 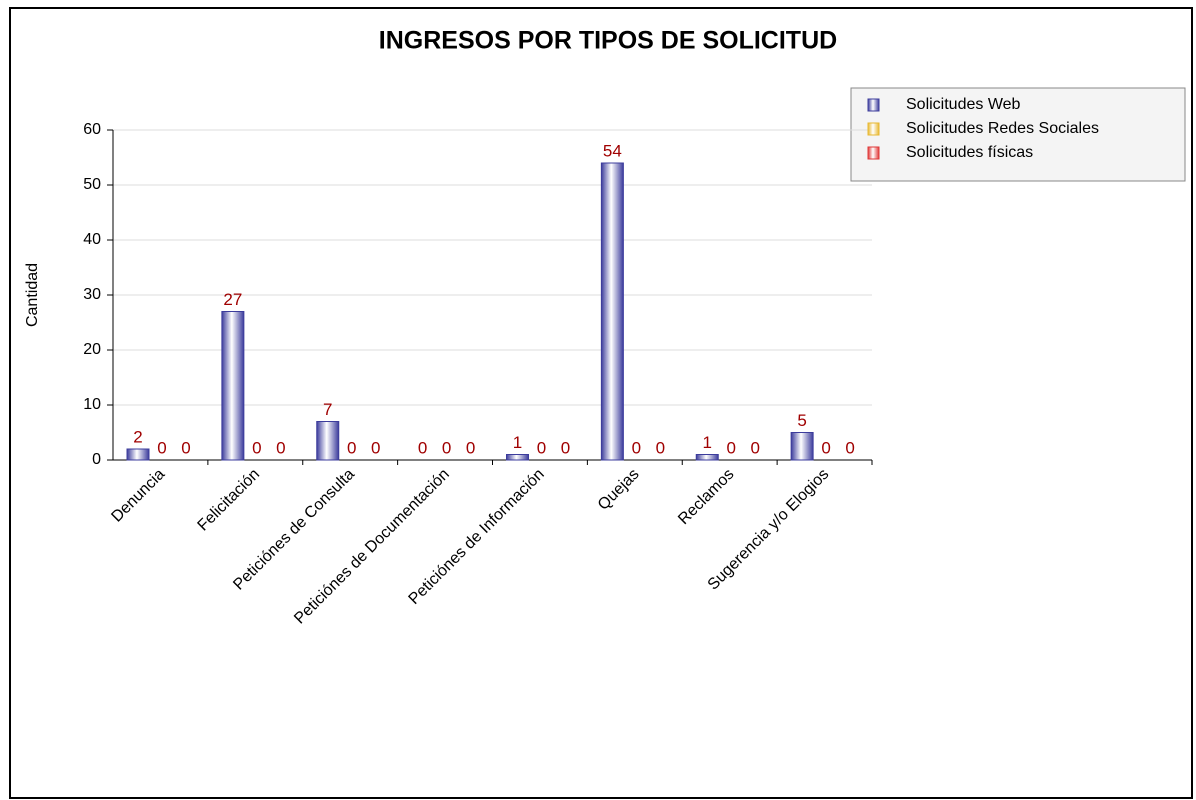 What do you see at coordinates (92, 129) in the screenshot?
I see `y-tick-label: 60` at bounding box center [92, 129].